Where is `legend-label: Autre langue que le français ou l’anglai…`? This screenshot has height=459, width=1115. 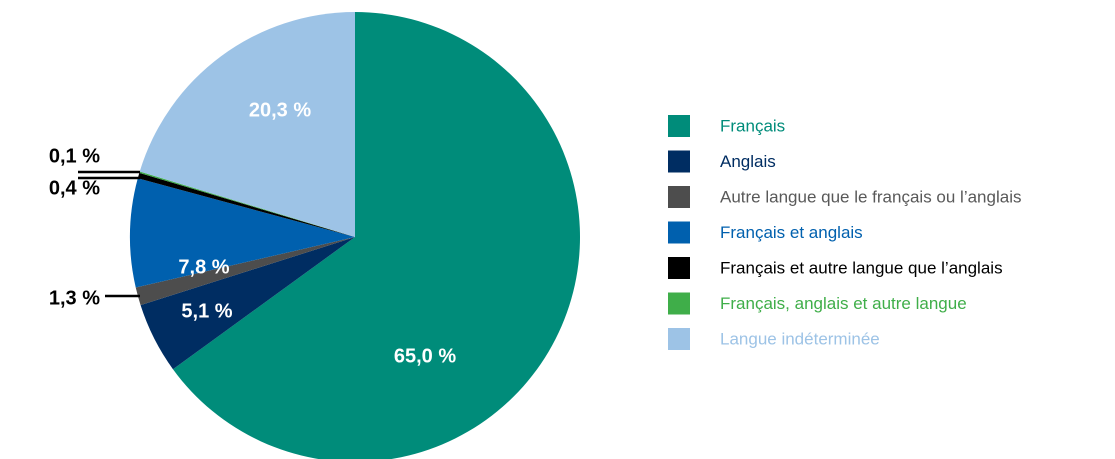 legend-label: Autre langue que le français ou l’anglai… is located at coordinates (870, 196).